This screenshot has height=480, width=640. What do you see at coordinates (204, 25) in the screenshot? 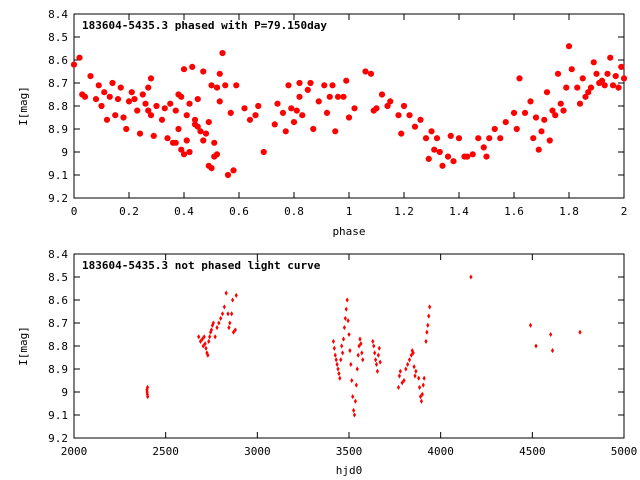
I see `panel-title: 183604-5435.3 phased with P=79.150day` at bounding box center [204, 25].